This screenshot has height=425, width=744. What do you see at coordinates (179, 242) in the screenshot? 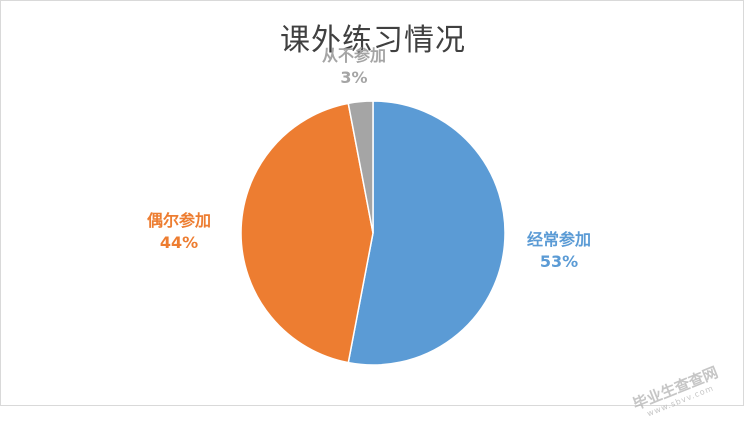
I see `slice-value-label-2: 44%` at bounding box center [179, 242].